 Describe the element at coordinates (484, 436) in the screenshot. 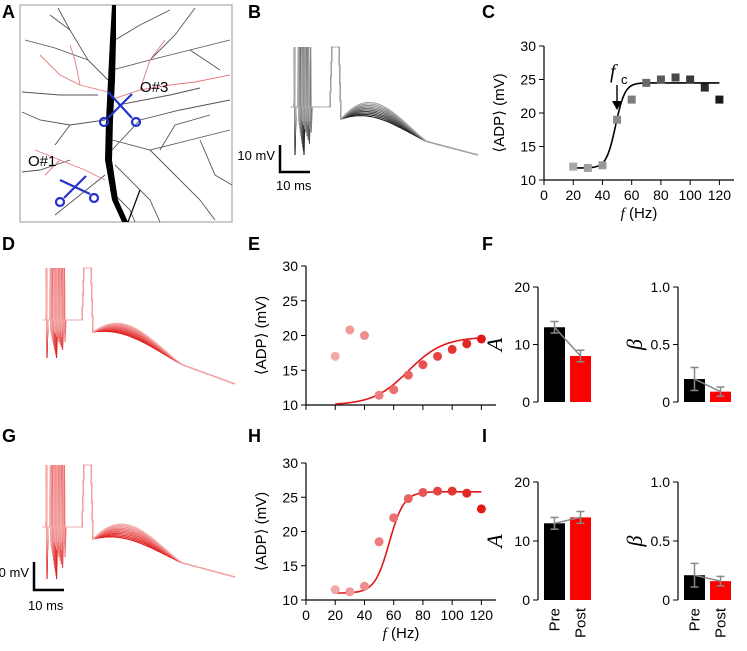

I see `panel-label-i: I` at that location.